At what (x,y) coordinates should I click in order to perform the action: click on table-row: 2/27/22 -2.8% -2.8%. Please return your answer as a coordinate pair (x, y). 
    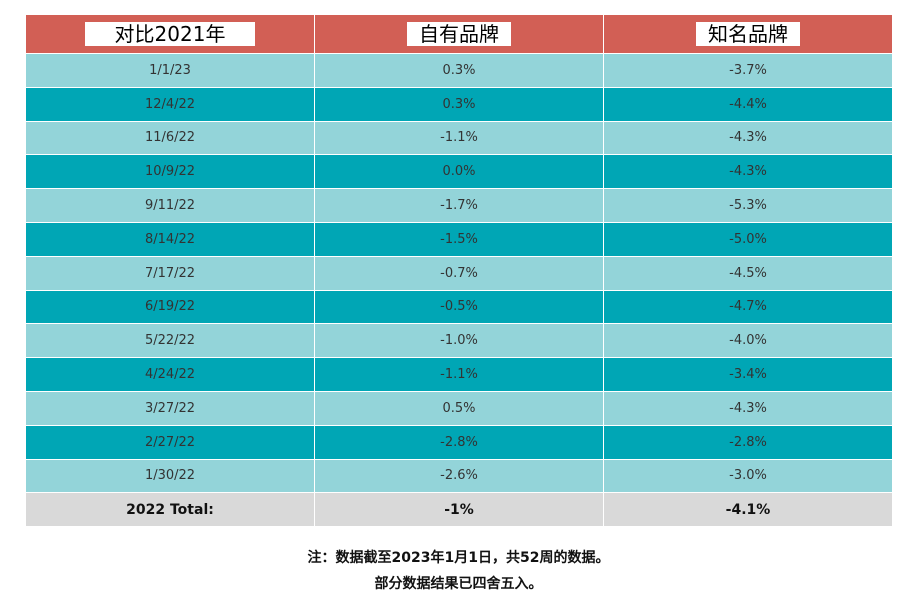
    Looking at the image, I should click on (459, 442).